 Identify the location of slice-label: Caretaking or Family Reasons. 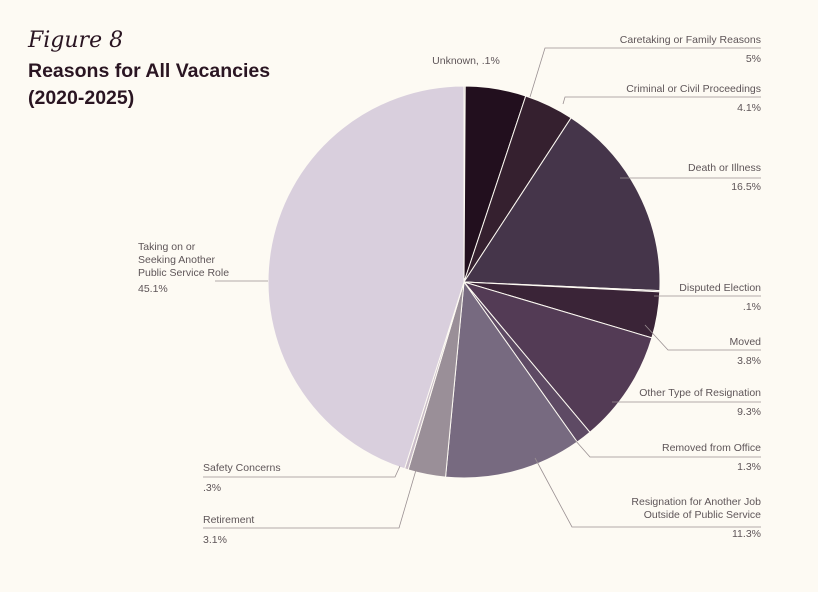
(690, 40).